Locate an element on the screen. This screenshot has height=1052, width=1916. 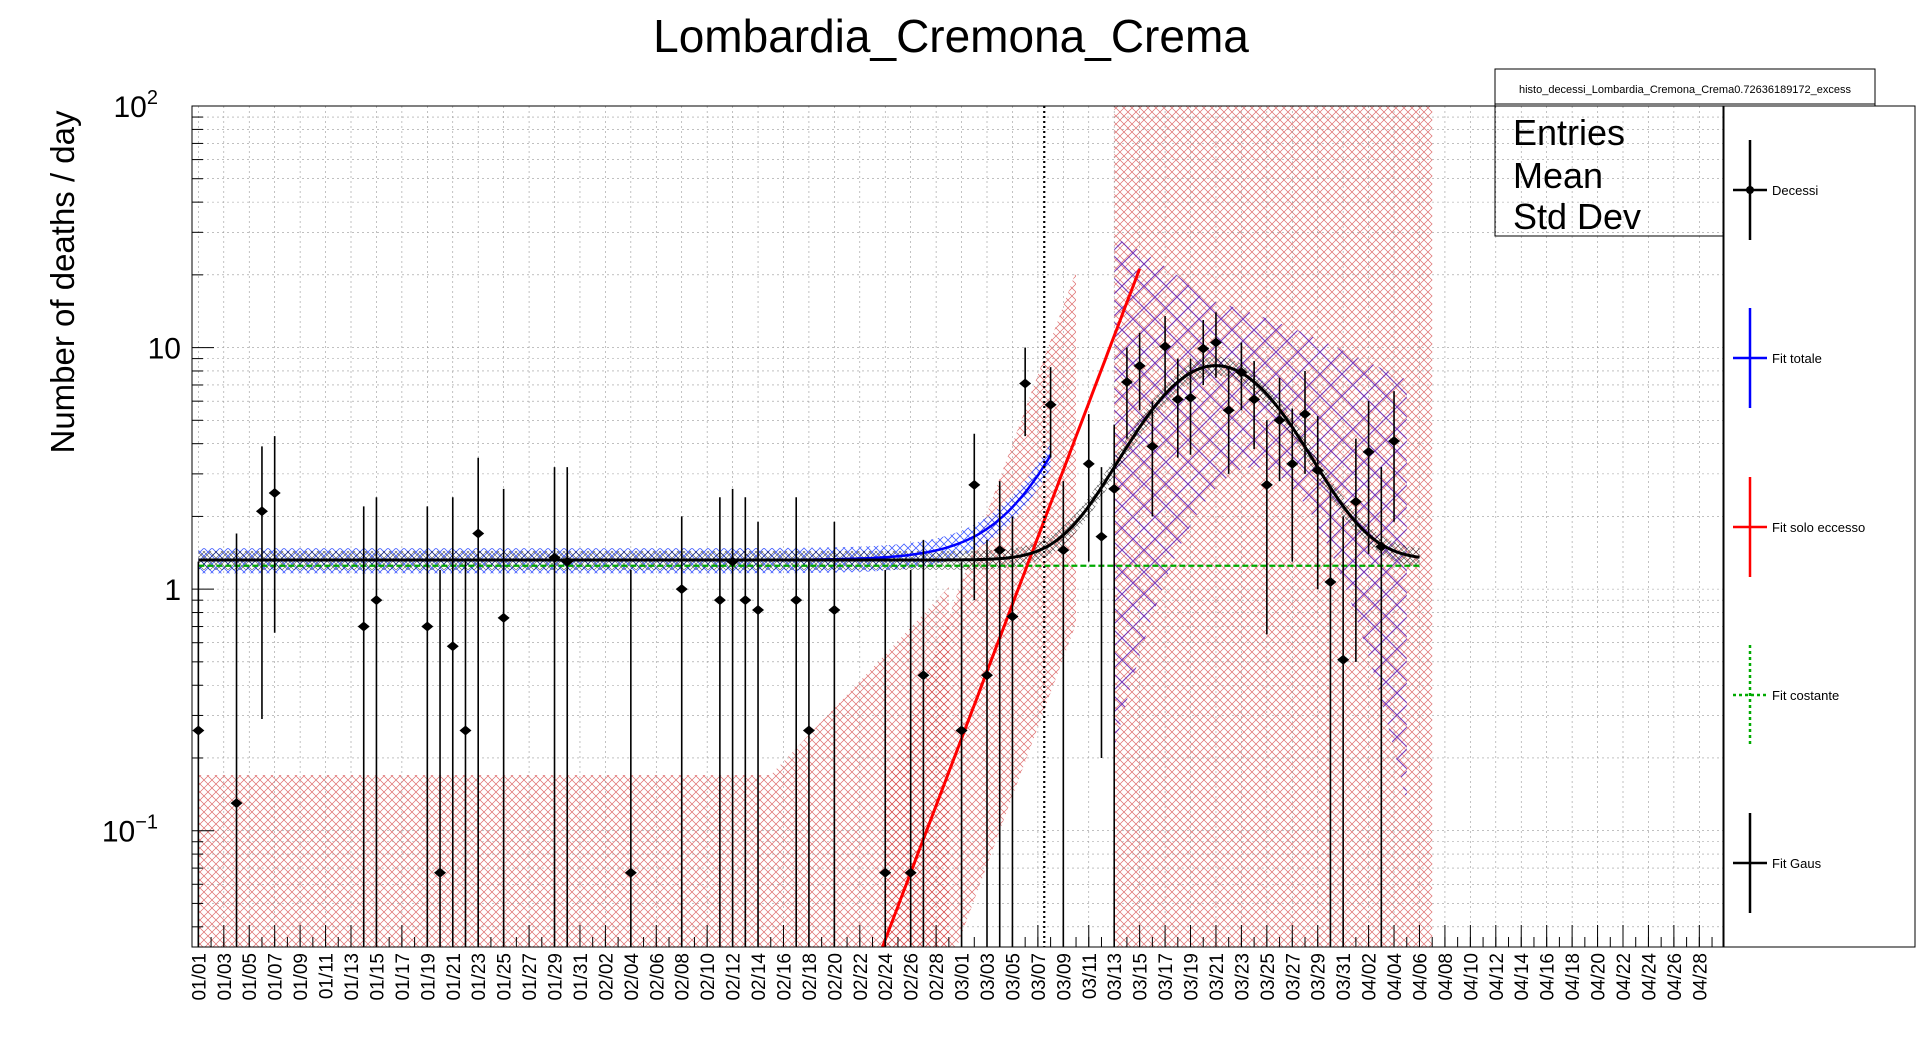
legend-label: Fit costante is located at coordinates (1805, 695).